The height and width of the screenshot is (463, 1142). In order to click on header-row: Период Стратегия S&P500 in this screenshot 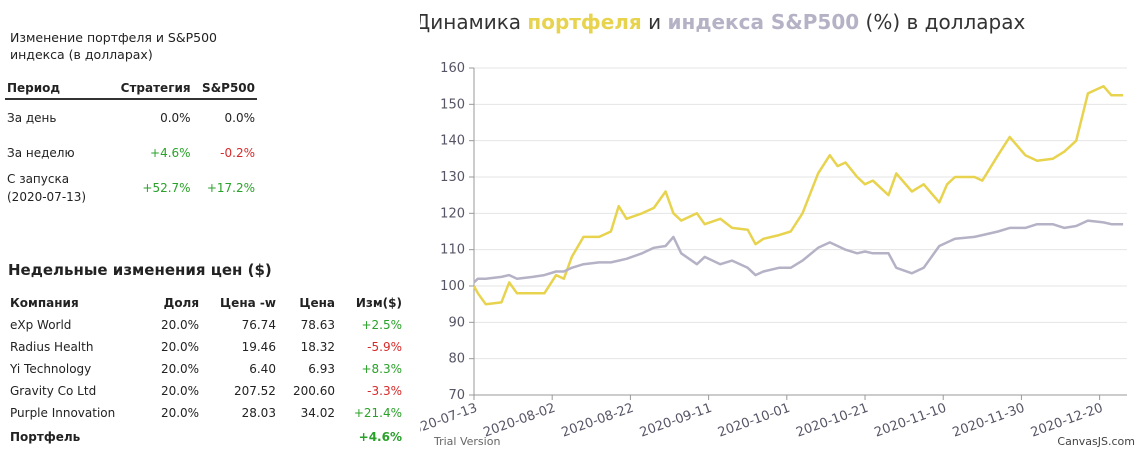, I will do `click(131, 89)`.